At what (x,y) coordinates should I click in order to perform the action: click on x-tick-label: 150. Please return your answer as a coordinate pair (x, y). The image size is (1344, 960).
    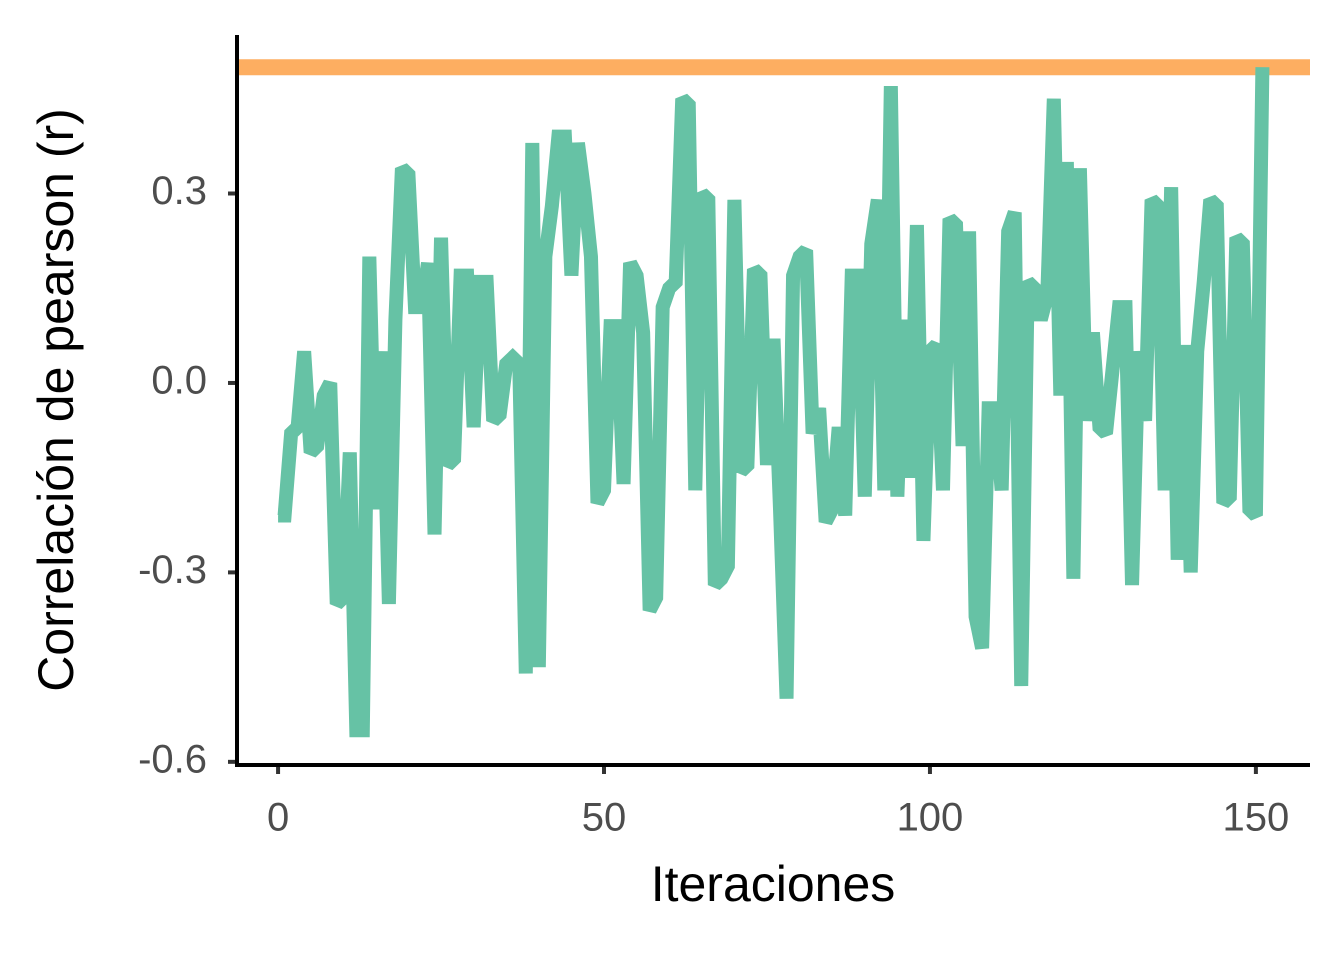
    Looking at the image, I should click on (1256, 818).